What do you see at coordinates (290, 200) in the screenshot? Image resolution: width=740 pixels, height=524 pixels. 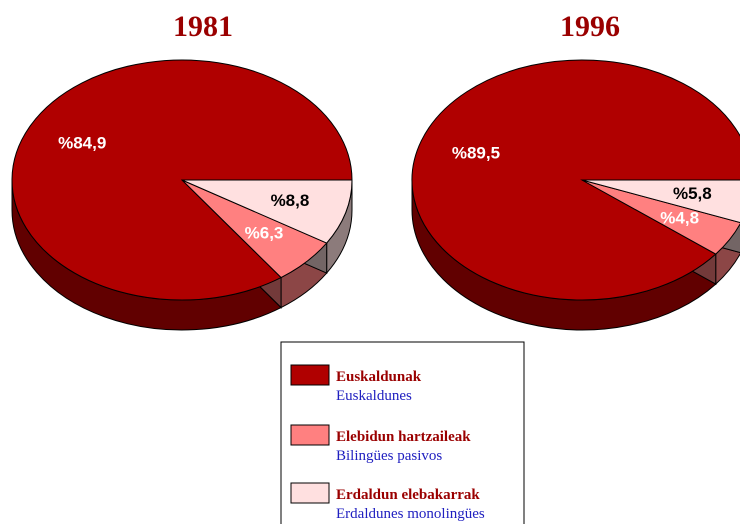 I see `data-label: %8,8` at bounding box center [290, 200].